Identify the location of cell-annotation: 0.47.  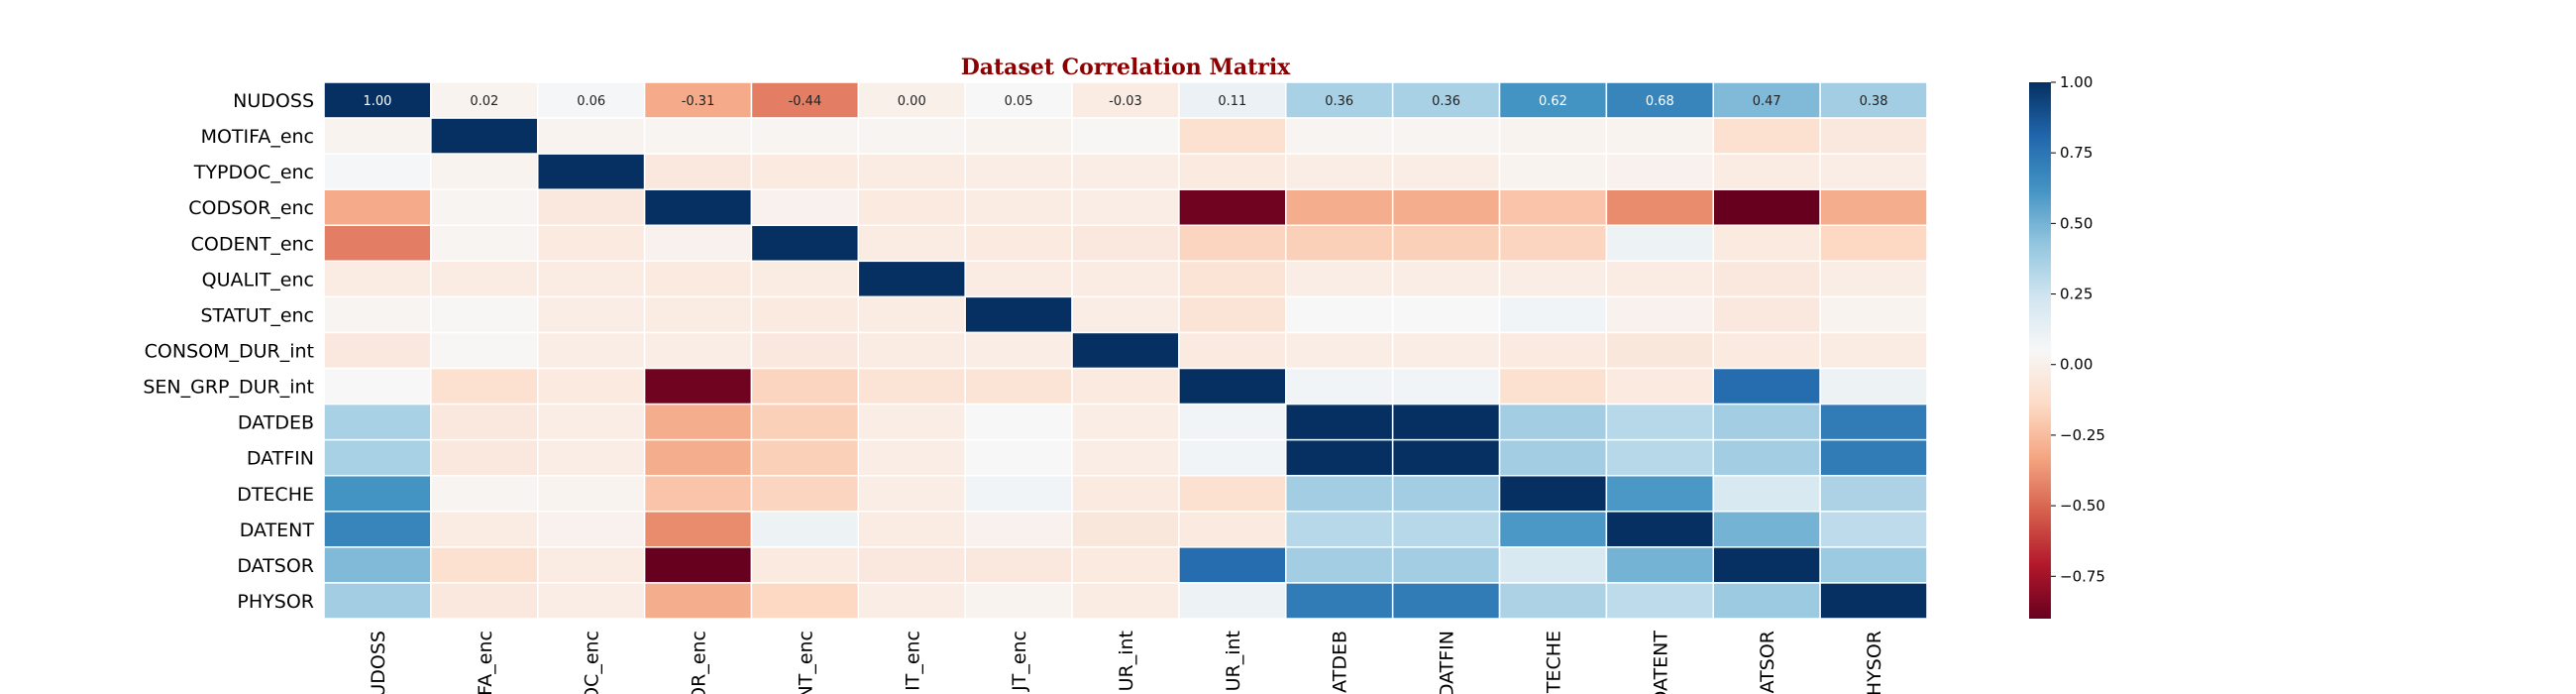
(1767, 101).